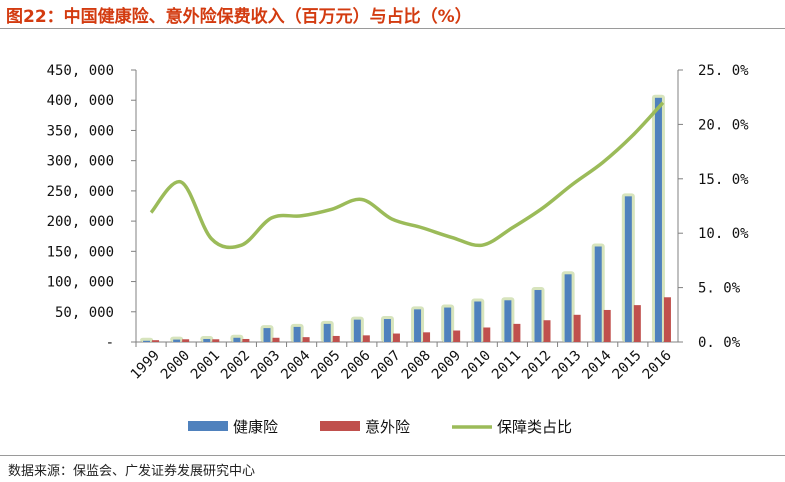 The height and width of the screenshot is (482, 785). Describe the element at coordinates (596, 365) in the screenshot. I see `x-tick-label: 2014` at that location.